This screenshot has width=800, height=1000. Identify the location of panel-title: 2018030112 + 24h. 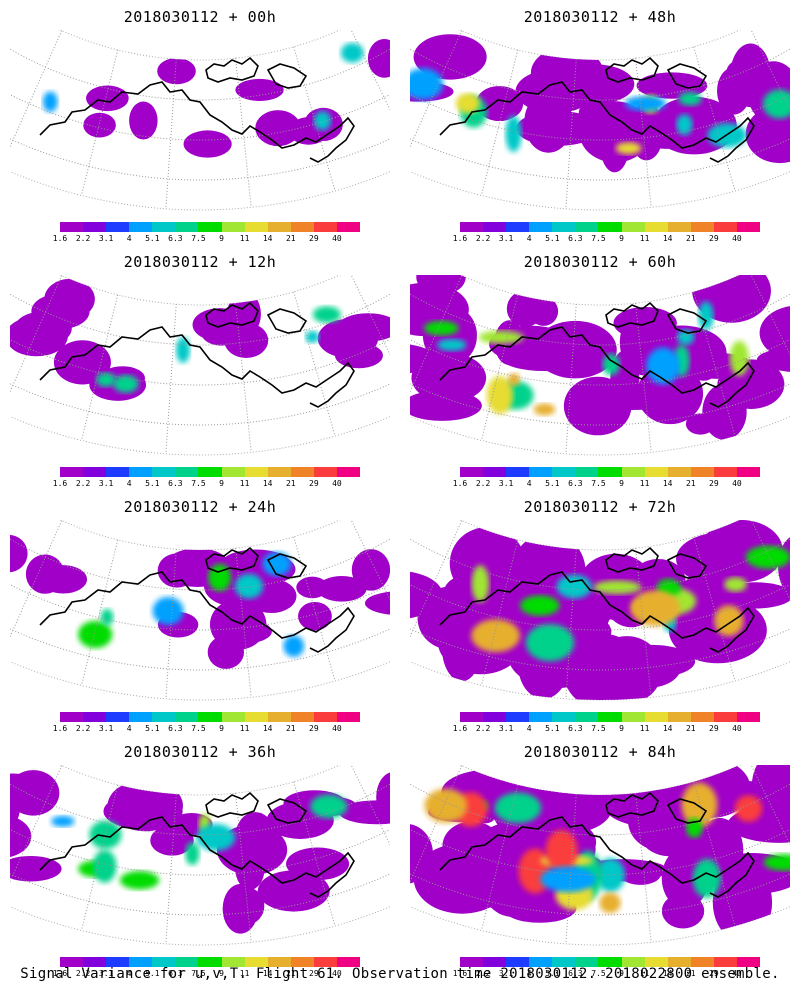
(200, 507).